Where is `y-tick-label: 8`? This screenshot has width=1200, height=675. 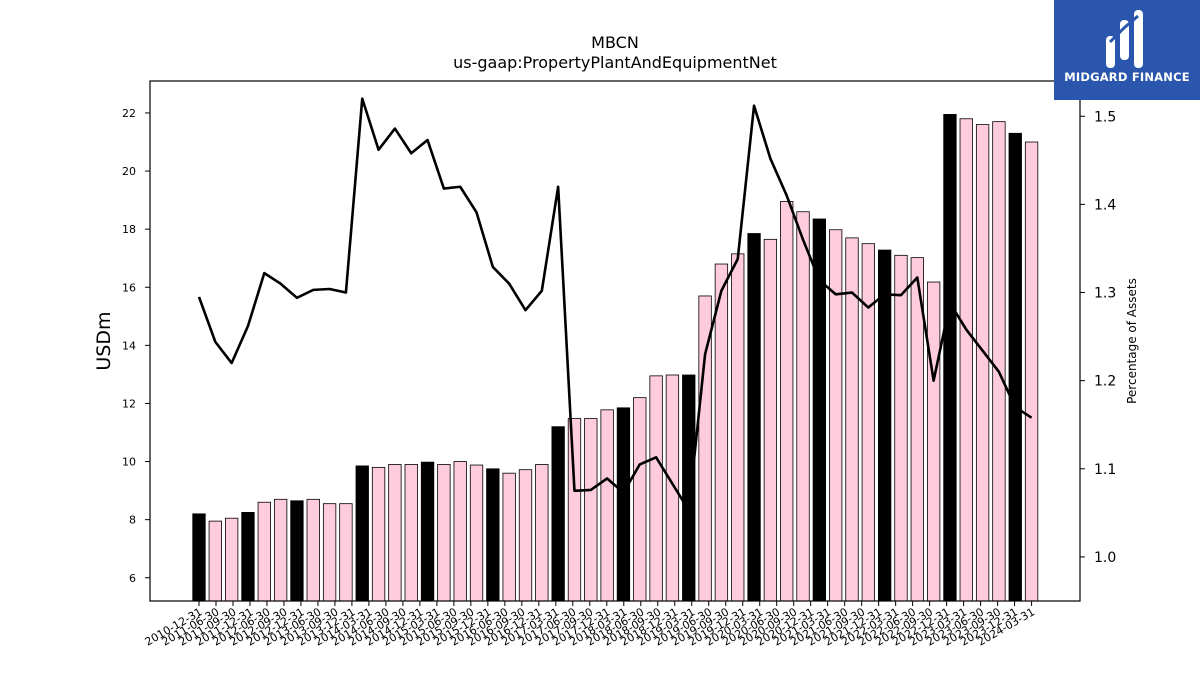
y-tick-label: 8 is located at coordinates (132, 520).